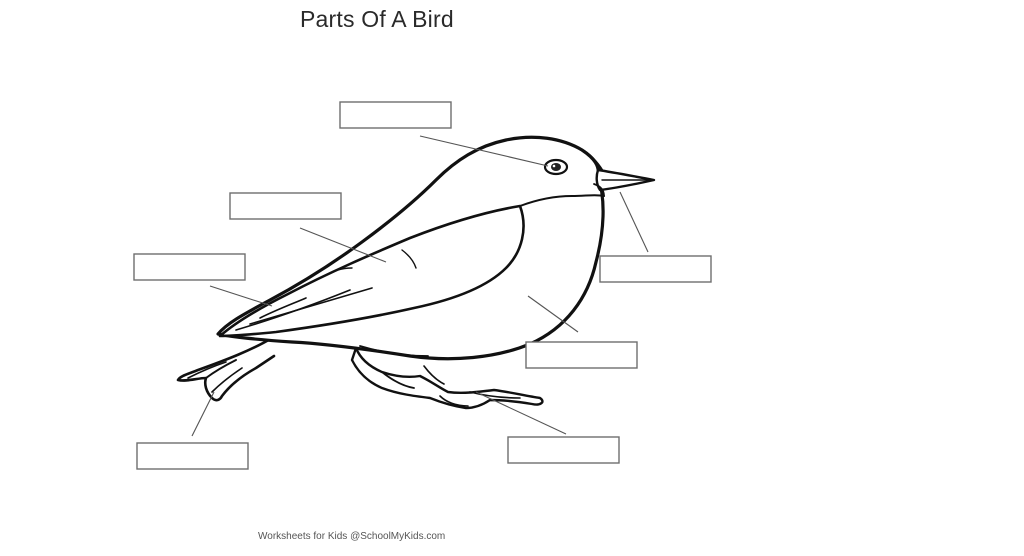 This screenshot has height=556, width=1024. What do you see at coordinates (553, 314) in the screenshot?
I see `leader-line-breast` at bounding box center [553, 314].